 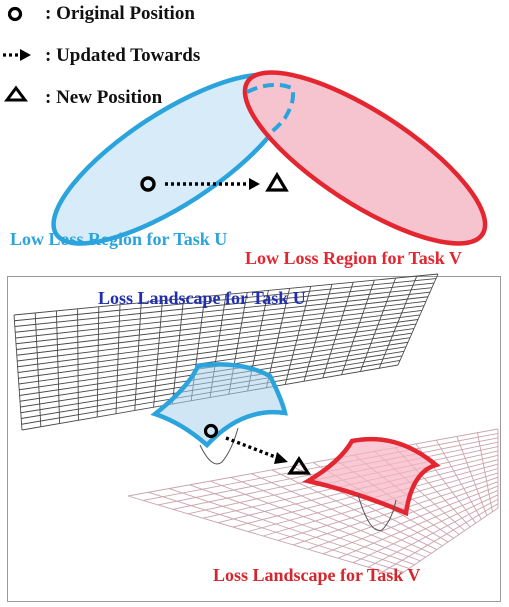 What do you see at coordinates (119, 239) in the screenshot?
I see `region-u-label: Low Loss Region for Task U` at bounding box center [119, 239].